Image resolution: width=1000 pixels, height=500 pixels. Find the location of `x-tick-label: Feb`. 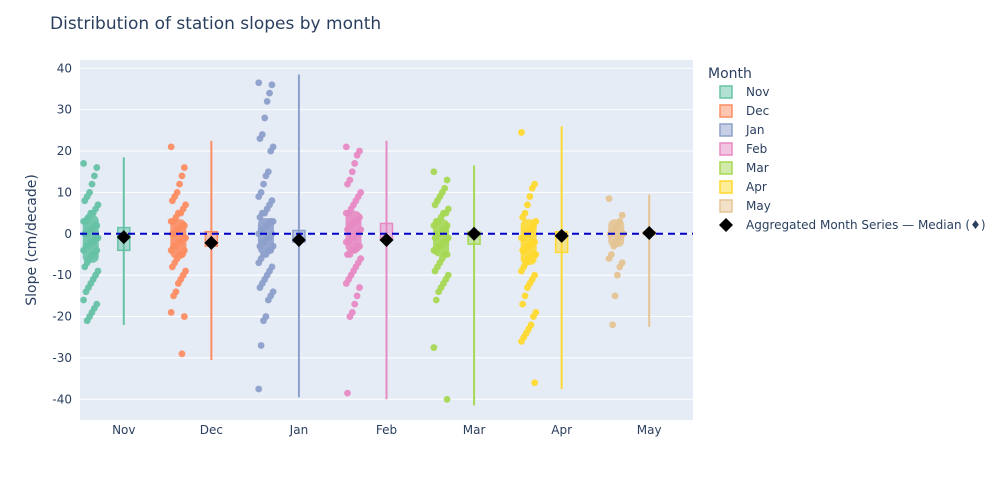

x-tick-label: Feb is located at coordinates (386, 430).